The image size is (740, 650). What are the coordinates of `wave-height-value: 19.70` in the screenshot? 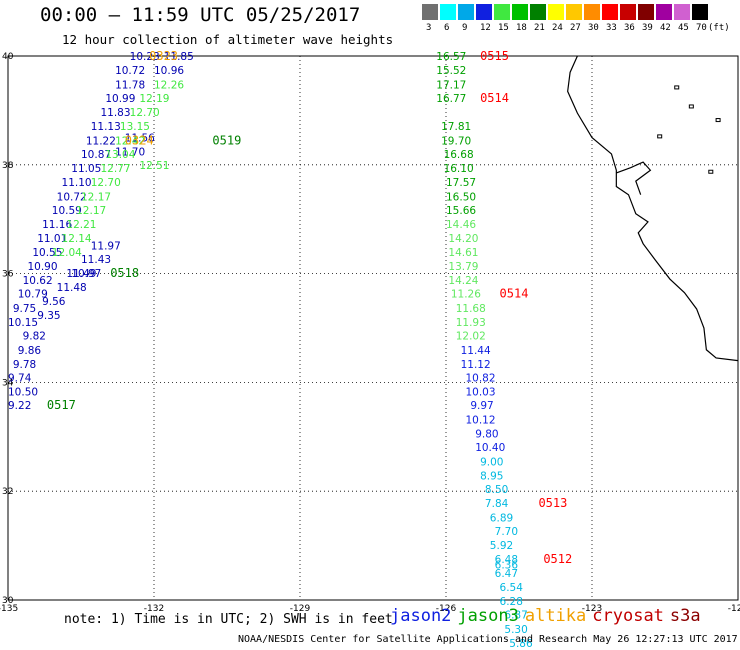 It's located at (456, 141).